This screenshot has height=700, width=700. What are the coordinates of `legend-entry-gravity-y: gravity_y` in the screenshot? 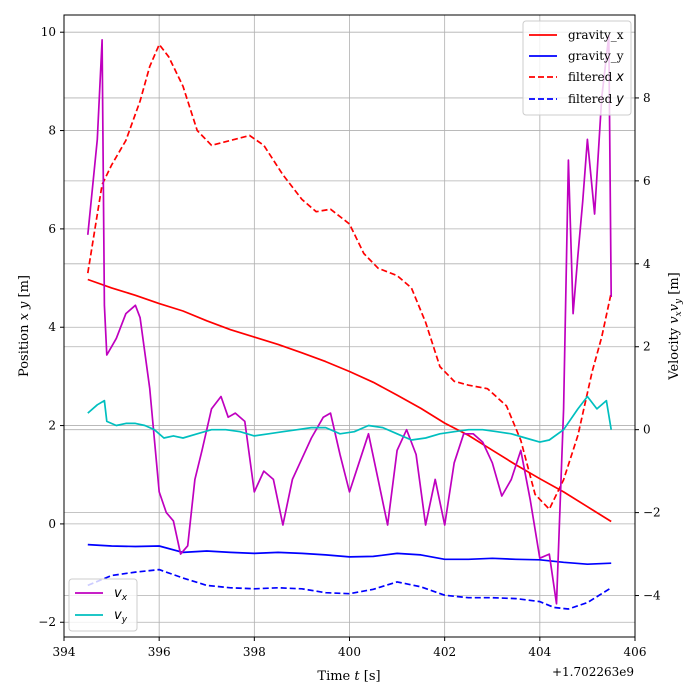 It's located at (576, 56).